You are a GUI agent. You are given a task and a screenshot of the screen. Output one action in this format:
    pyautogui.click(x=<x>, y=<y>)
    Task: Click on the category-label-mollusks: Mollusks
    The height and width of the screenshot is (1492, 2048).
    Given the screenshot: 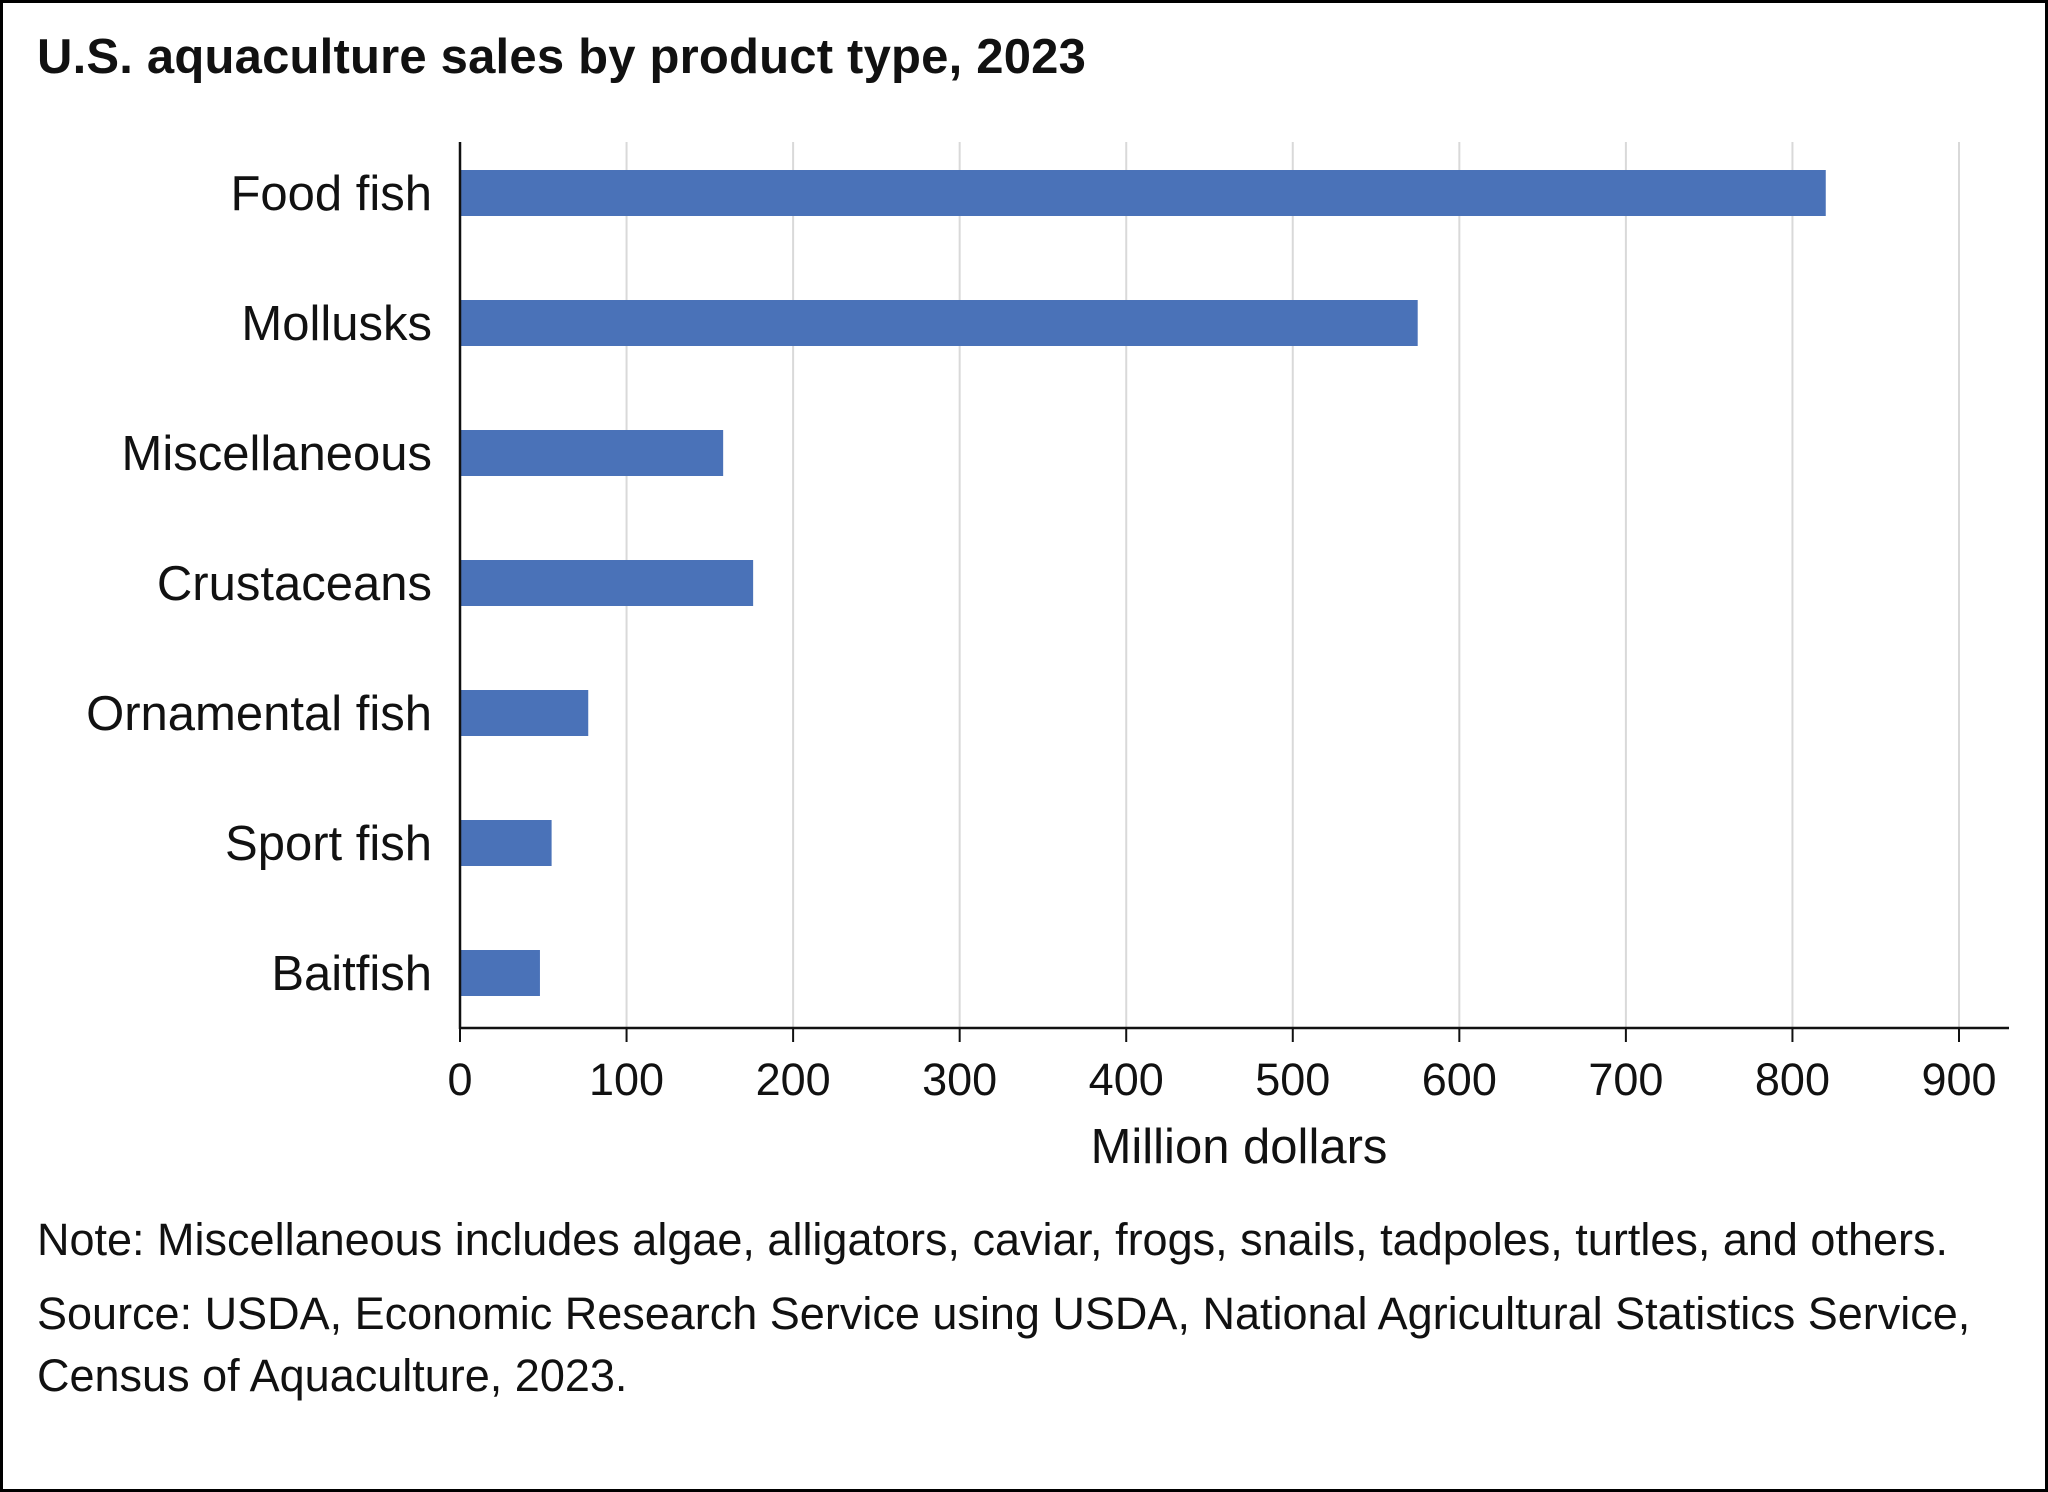 What is the action you would take?
    pyautogui.click(x=336, y=324)
    